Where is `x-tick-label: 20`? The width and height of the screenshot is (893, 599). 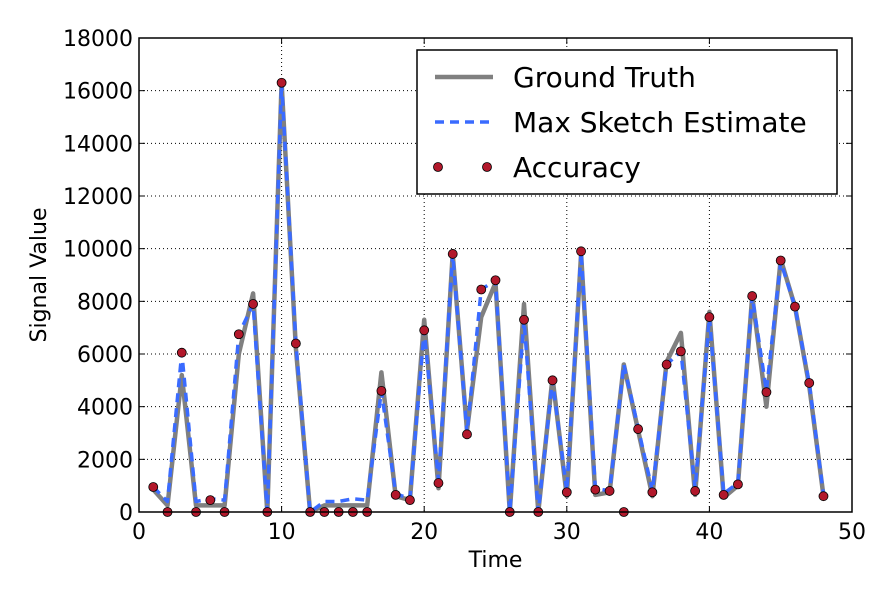 x-tick-label: 20 is located at coordinates (424, 532).